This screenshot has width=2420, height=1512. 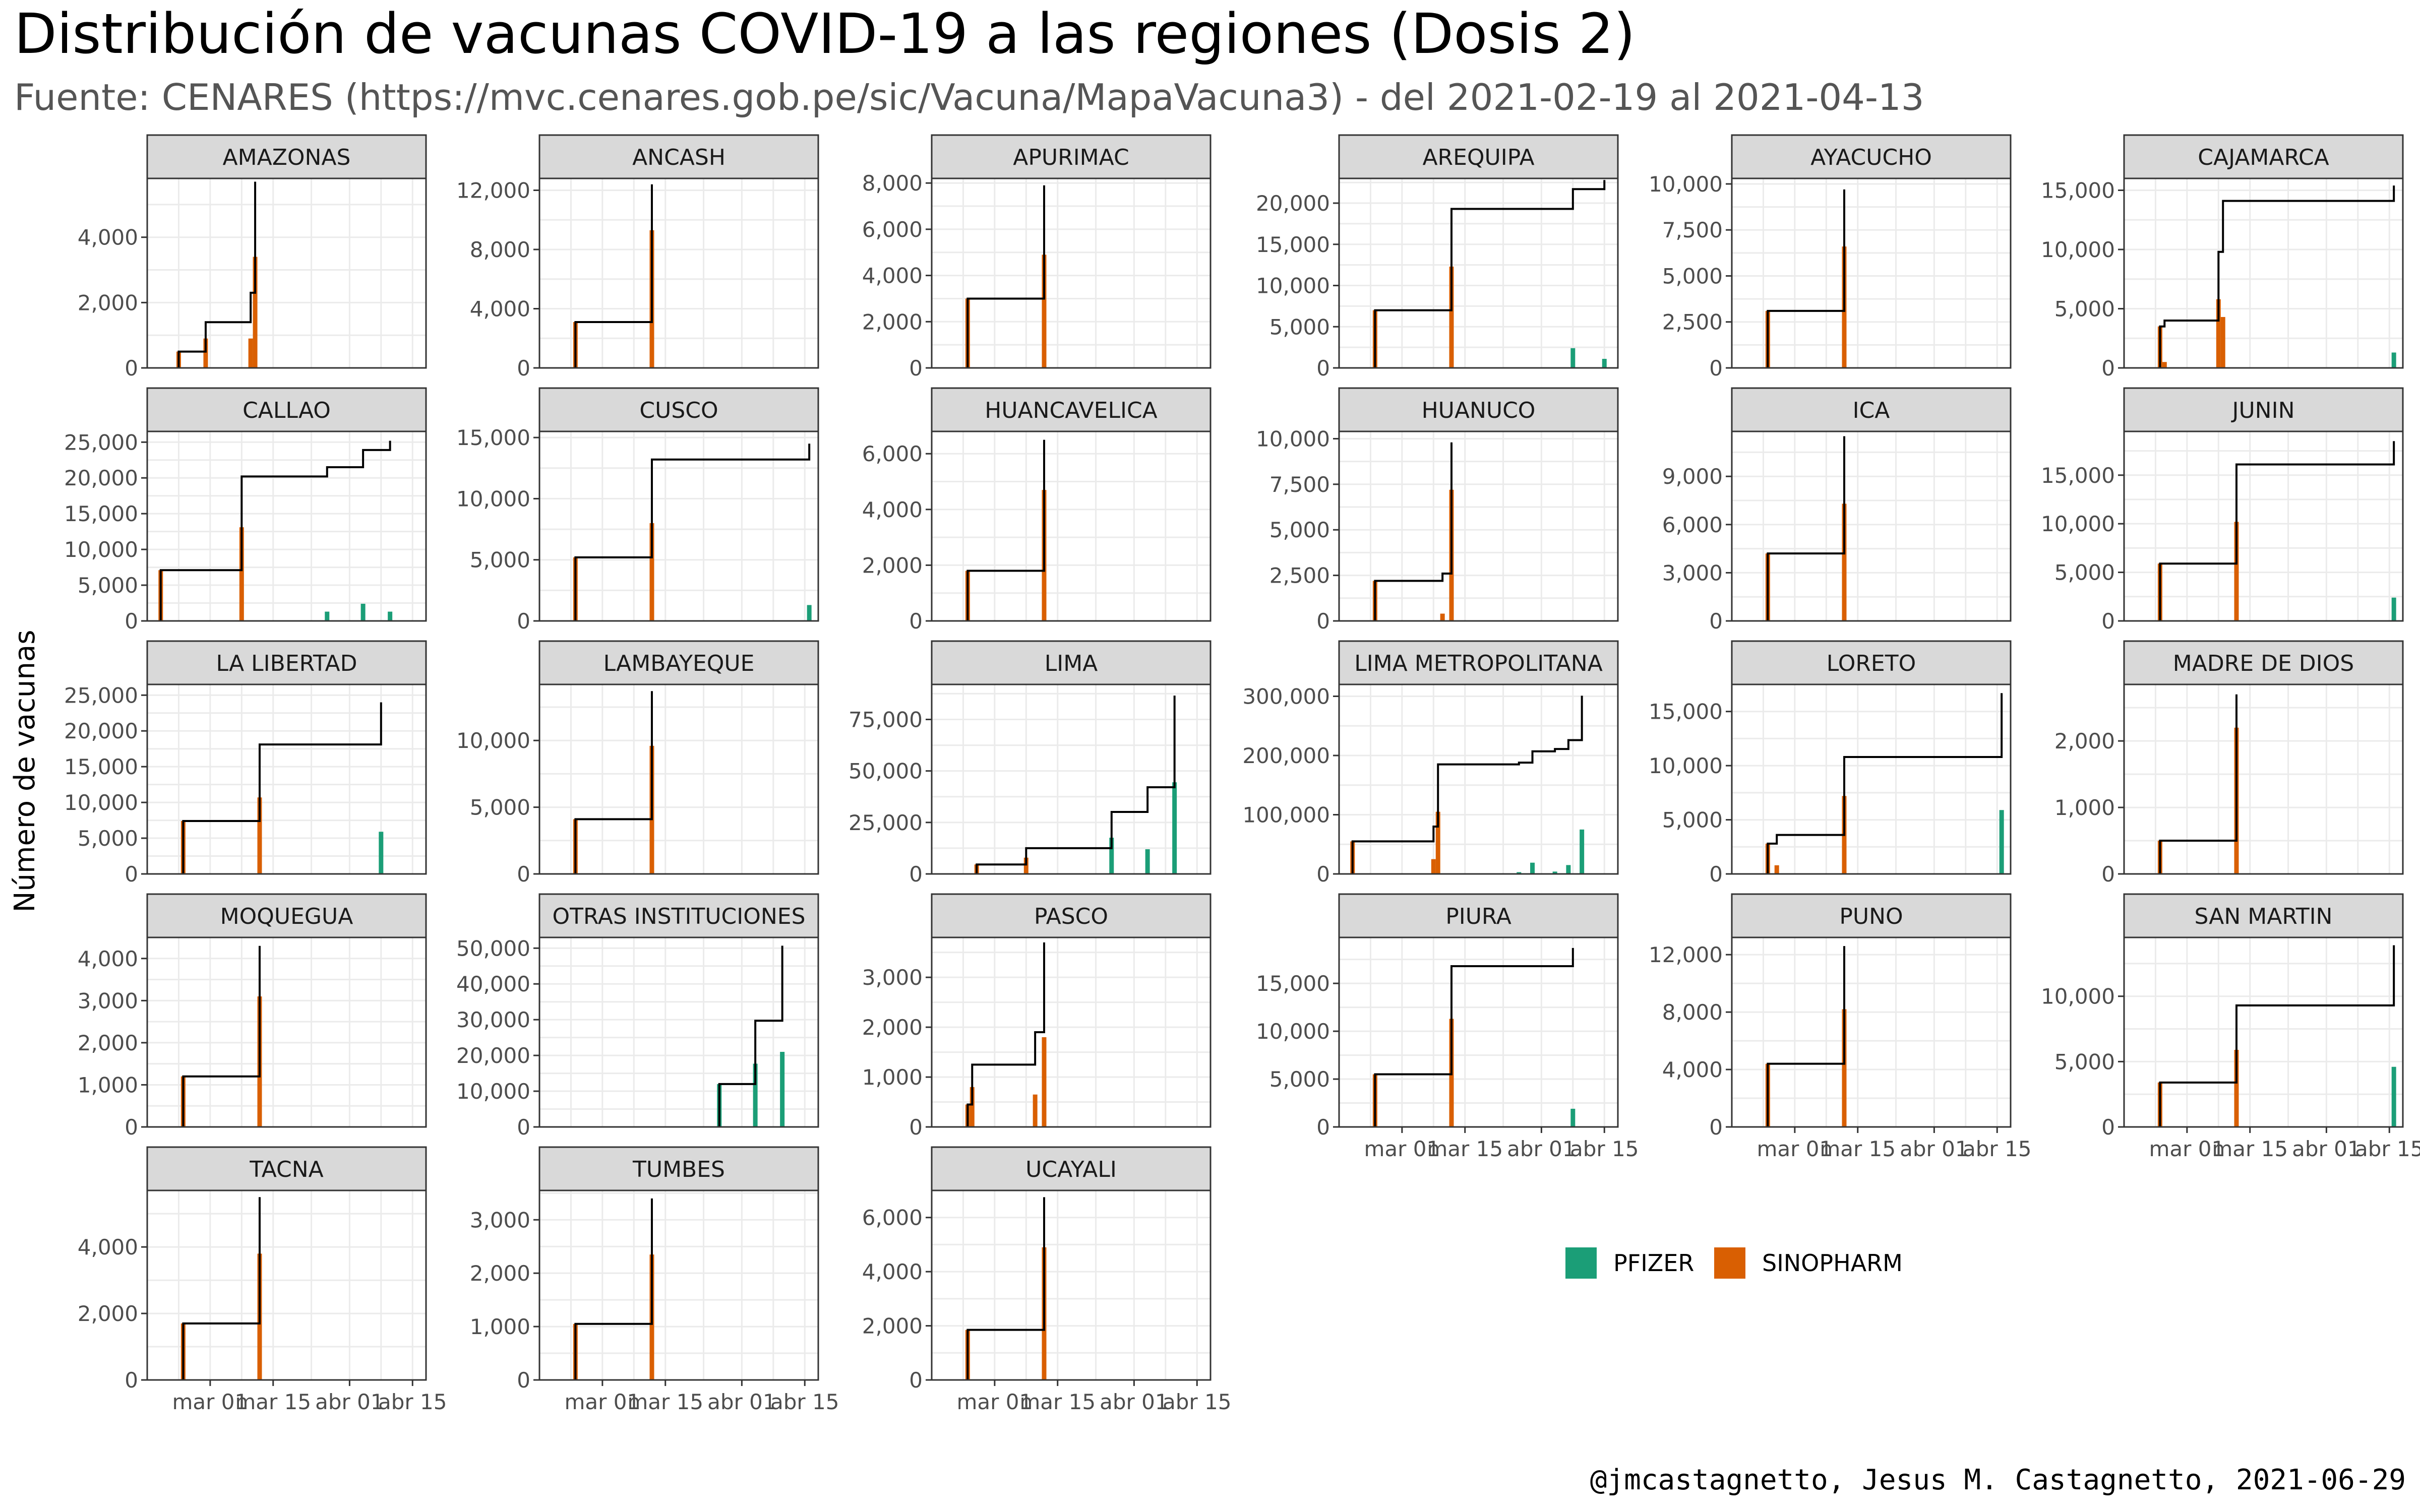 I want to click on panel-title: LA LIBERTAD, so click(x=286, y=663).